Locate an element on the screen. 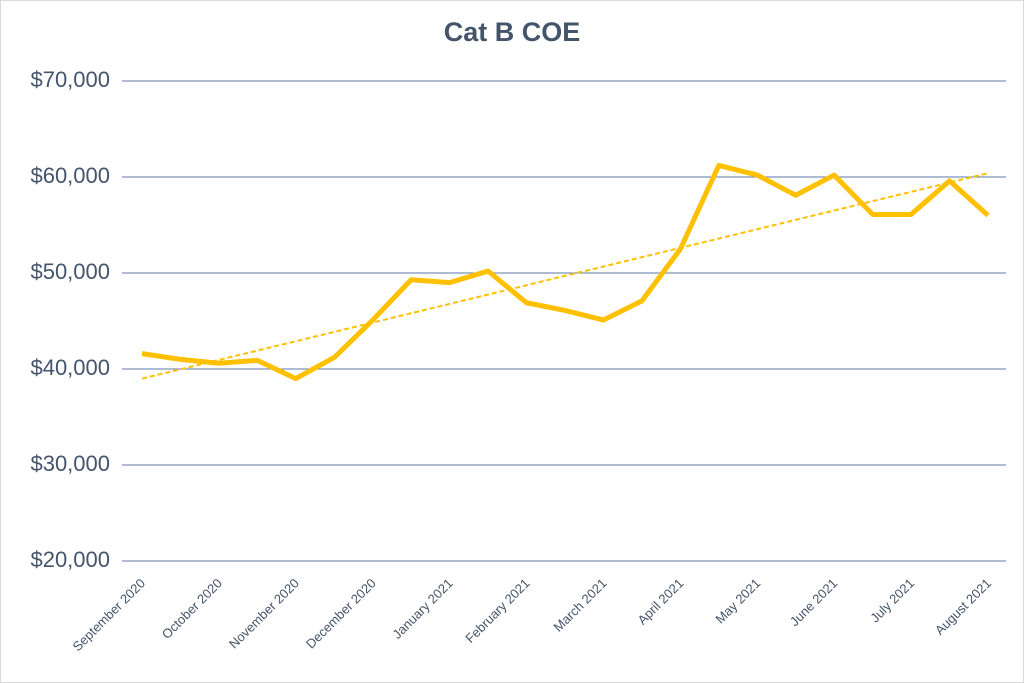 Image resolution: width=1024 pixels, height=683 pixels. y-tick-label: $70,000 is located at coordinates (70, 79).